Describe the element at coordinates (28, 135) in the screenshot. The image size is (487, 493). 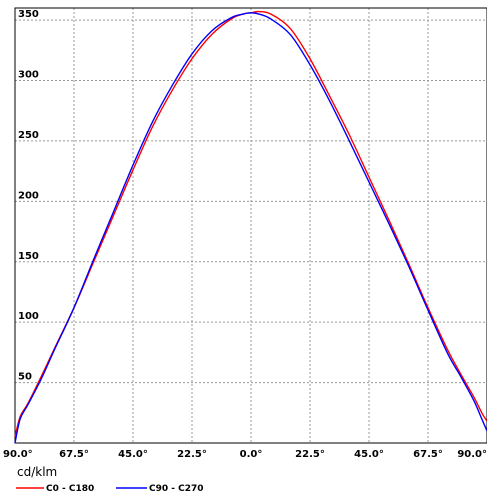
I see `y-tick-label: 250` at that location.